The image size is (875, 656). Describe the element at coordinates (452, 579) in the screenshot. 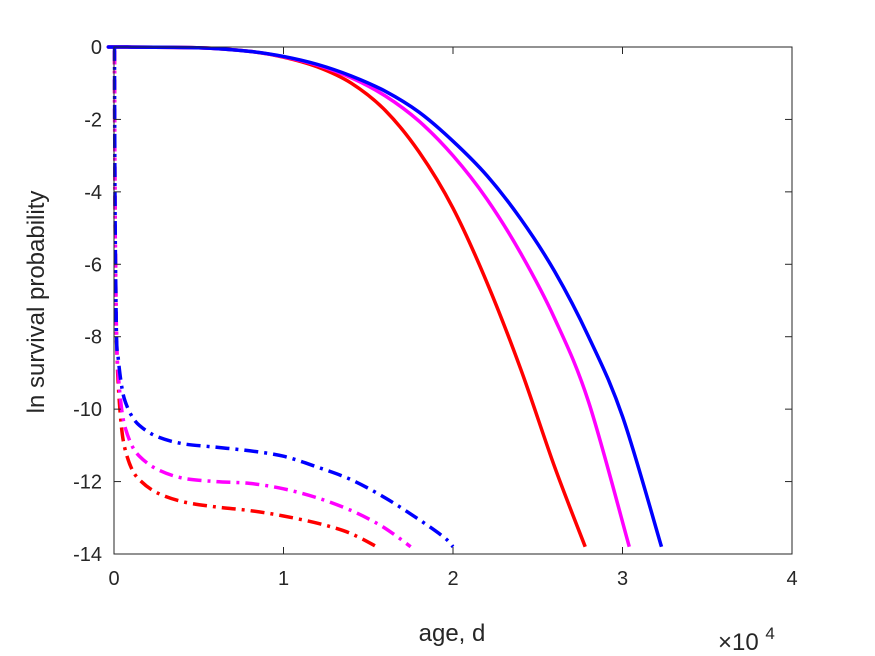

I see `x-tick-label: 2` at that location.